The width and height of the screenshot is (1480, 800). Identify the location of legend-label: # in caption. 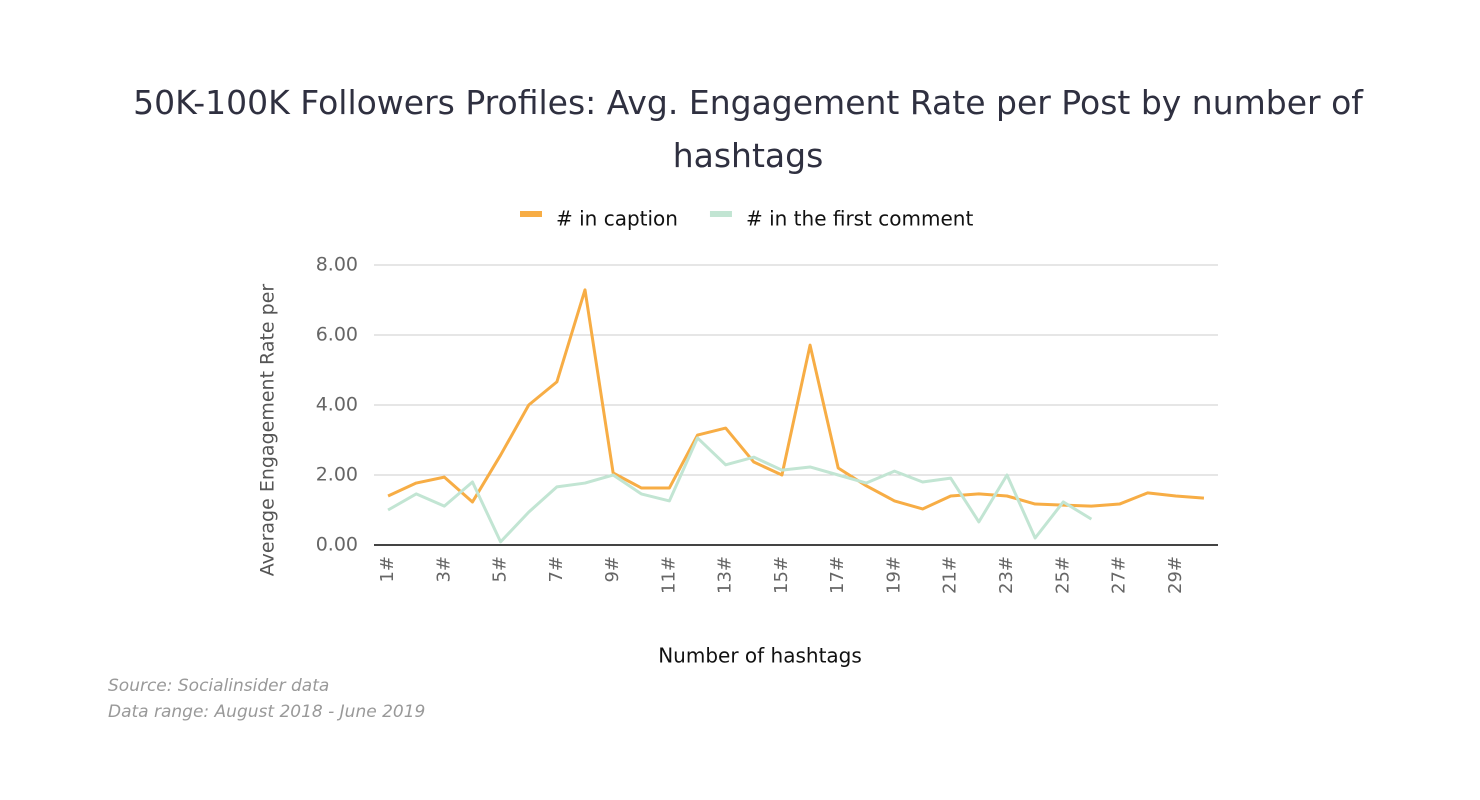
(617, 219).